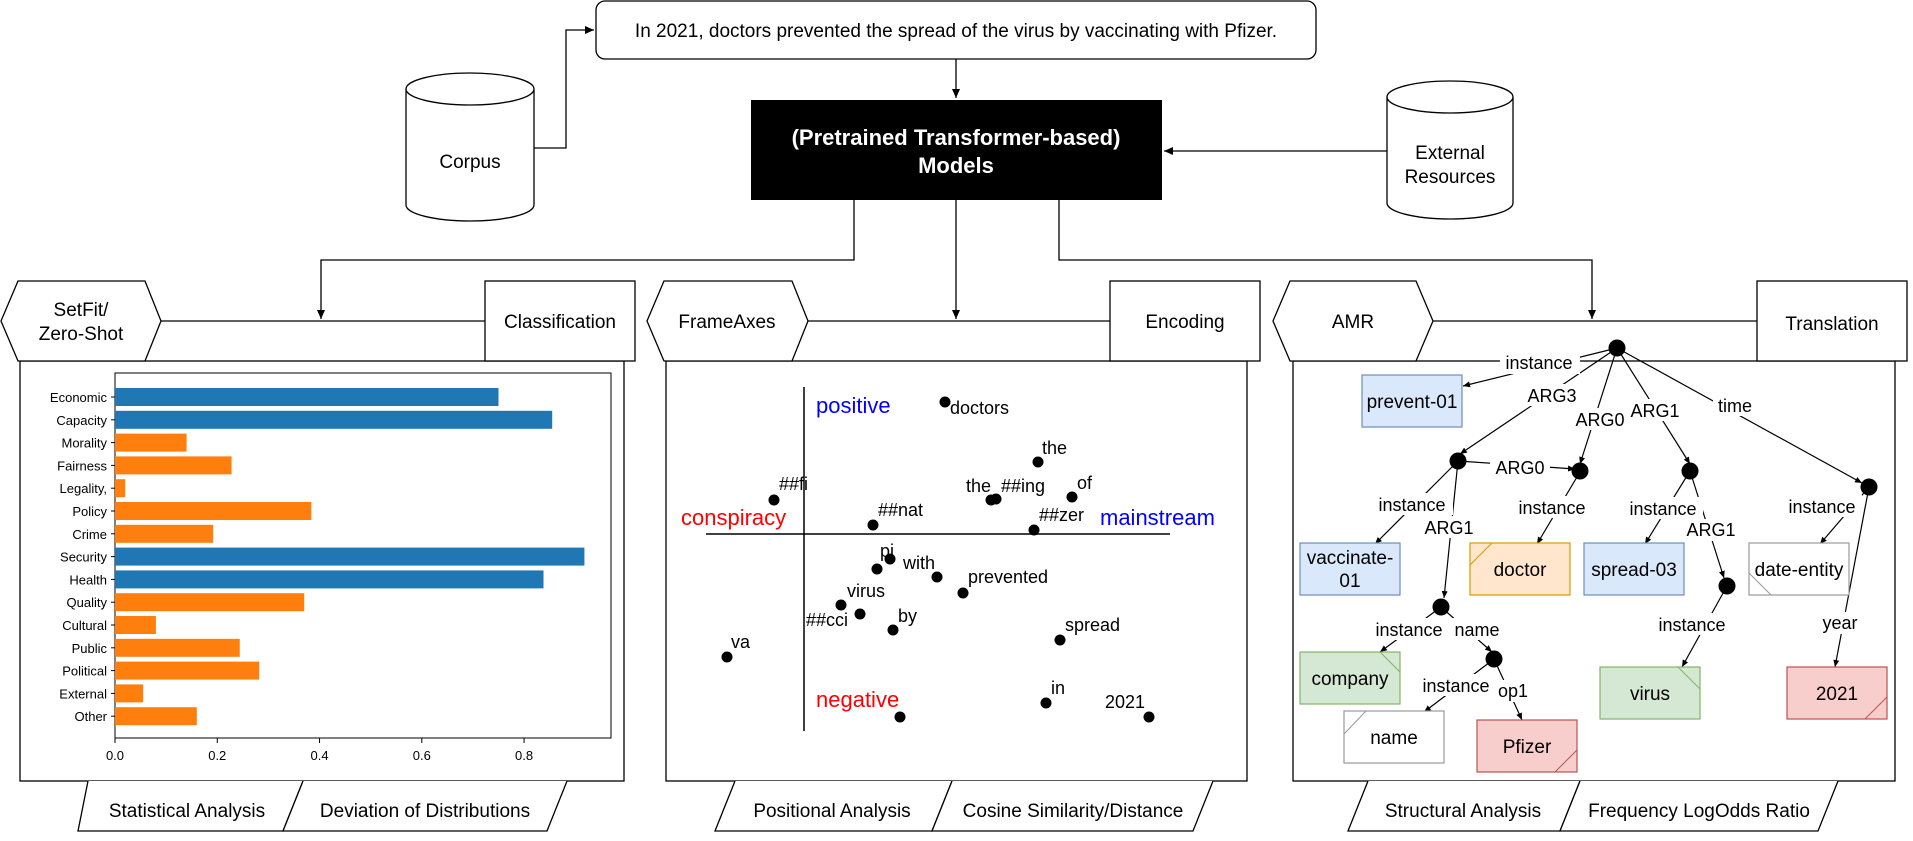  What do you see at coordinates (1476, 630) in the screenshot?
I see `edge-label-name: name` at bounding box center [1476, 630].